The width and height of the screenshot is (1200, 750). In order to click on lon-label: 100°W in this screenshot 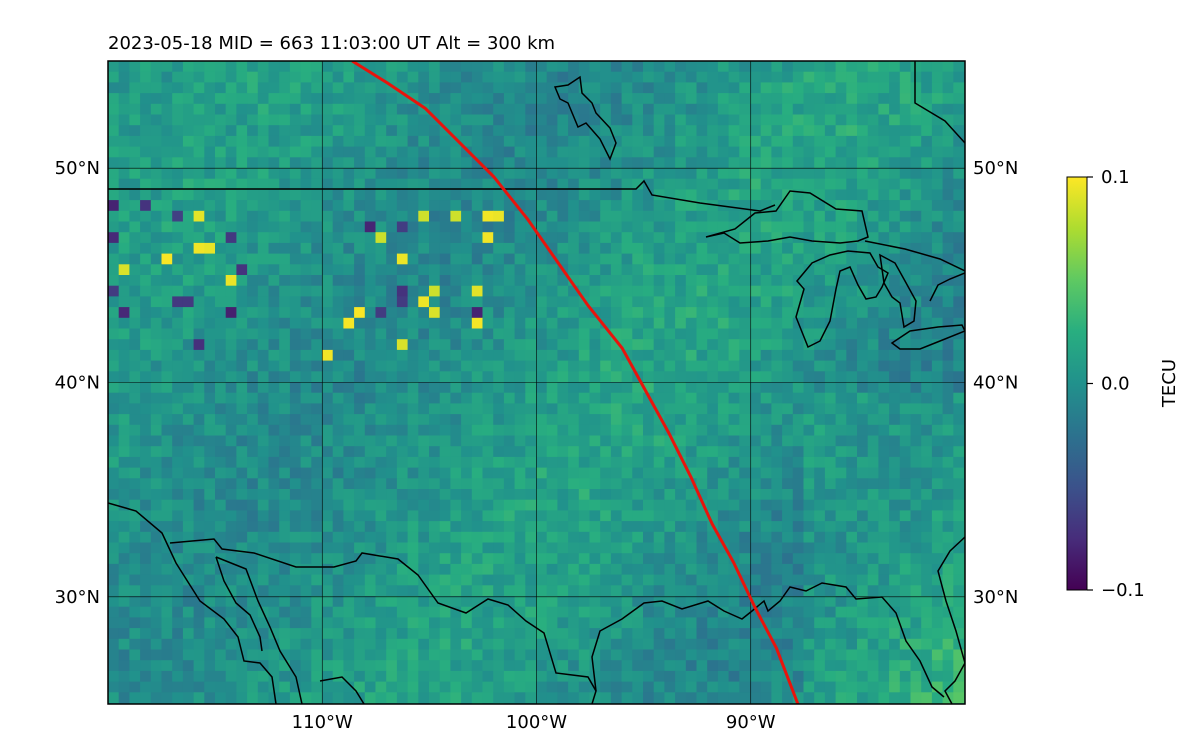, I will do `click(536, 722)`.